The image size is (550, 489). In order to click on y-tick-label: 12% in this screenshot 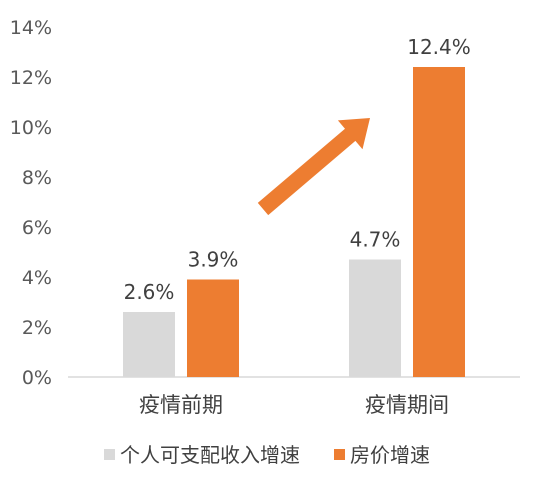, I will do `click(31, 78)`.